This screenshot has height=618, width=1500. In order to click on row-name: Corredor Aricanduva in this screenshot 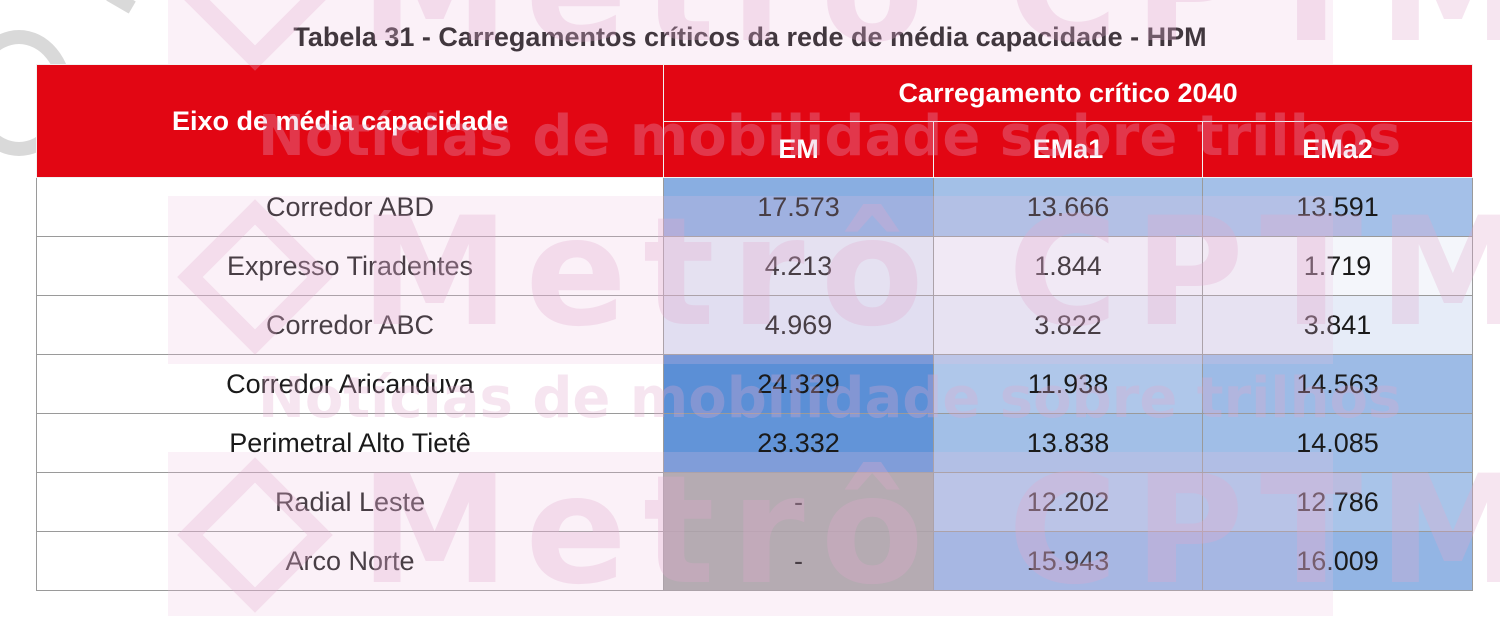, I will do `click(350, 384)`.